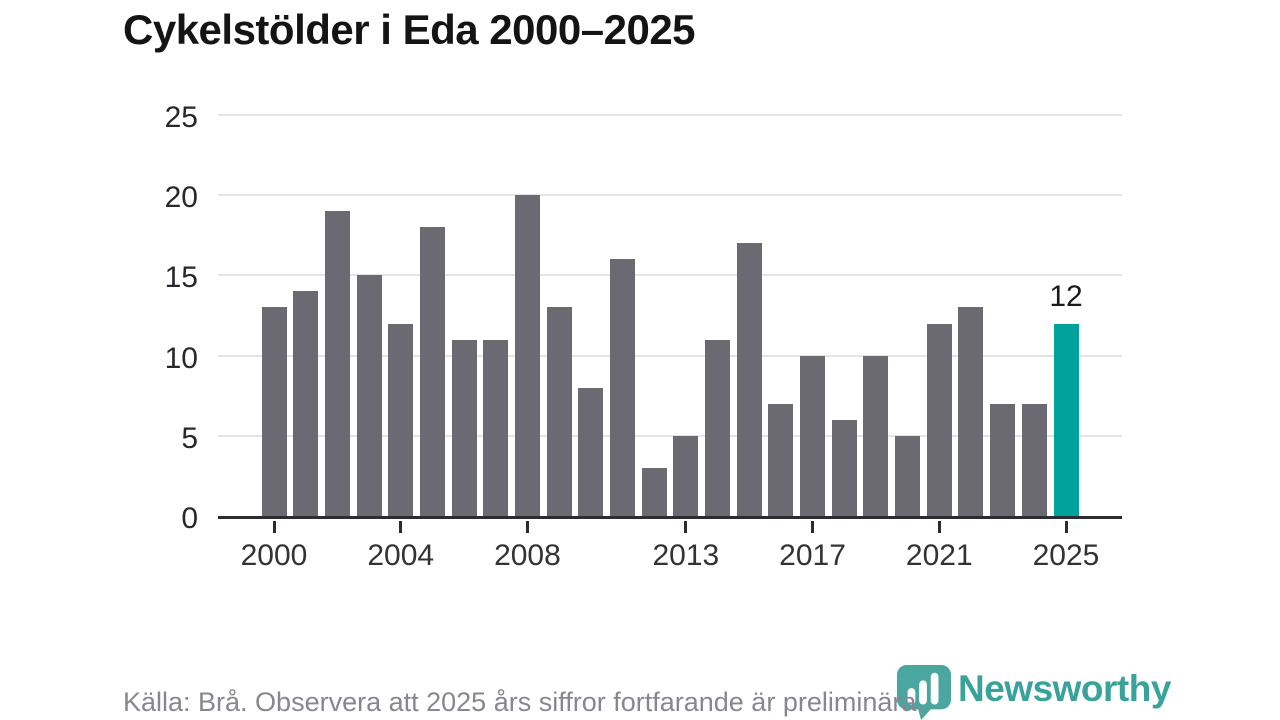  Describe the element at coordinates (496, 427) in the screenshot. I see `bar-2007` at that location.